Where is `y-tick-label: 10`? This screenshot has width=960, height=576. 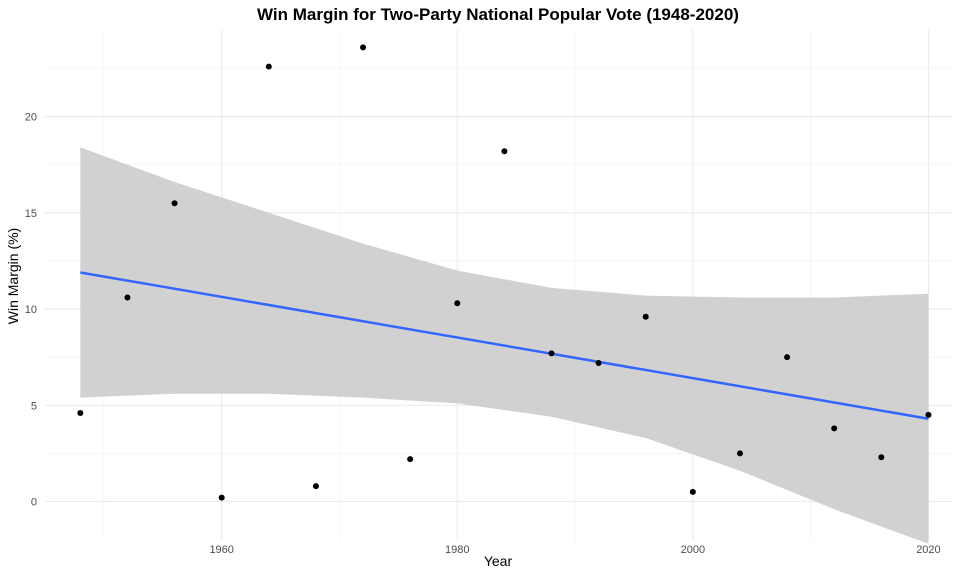 y-tick-label: 10 is located at coordinates (31, 310).